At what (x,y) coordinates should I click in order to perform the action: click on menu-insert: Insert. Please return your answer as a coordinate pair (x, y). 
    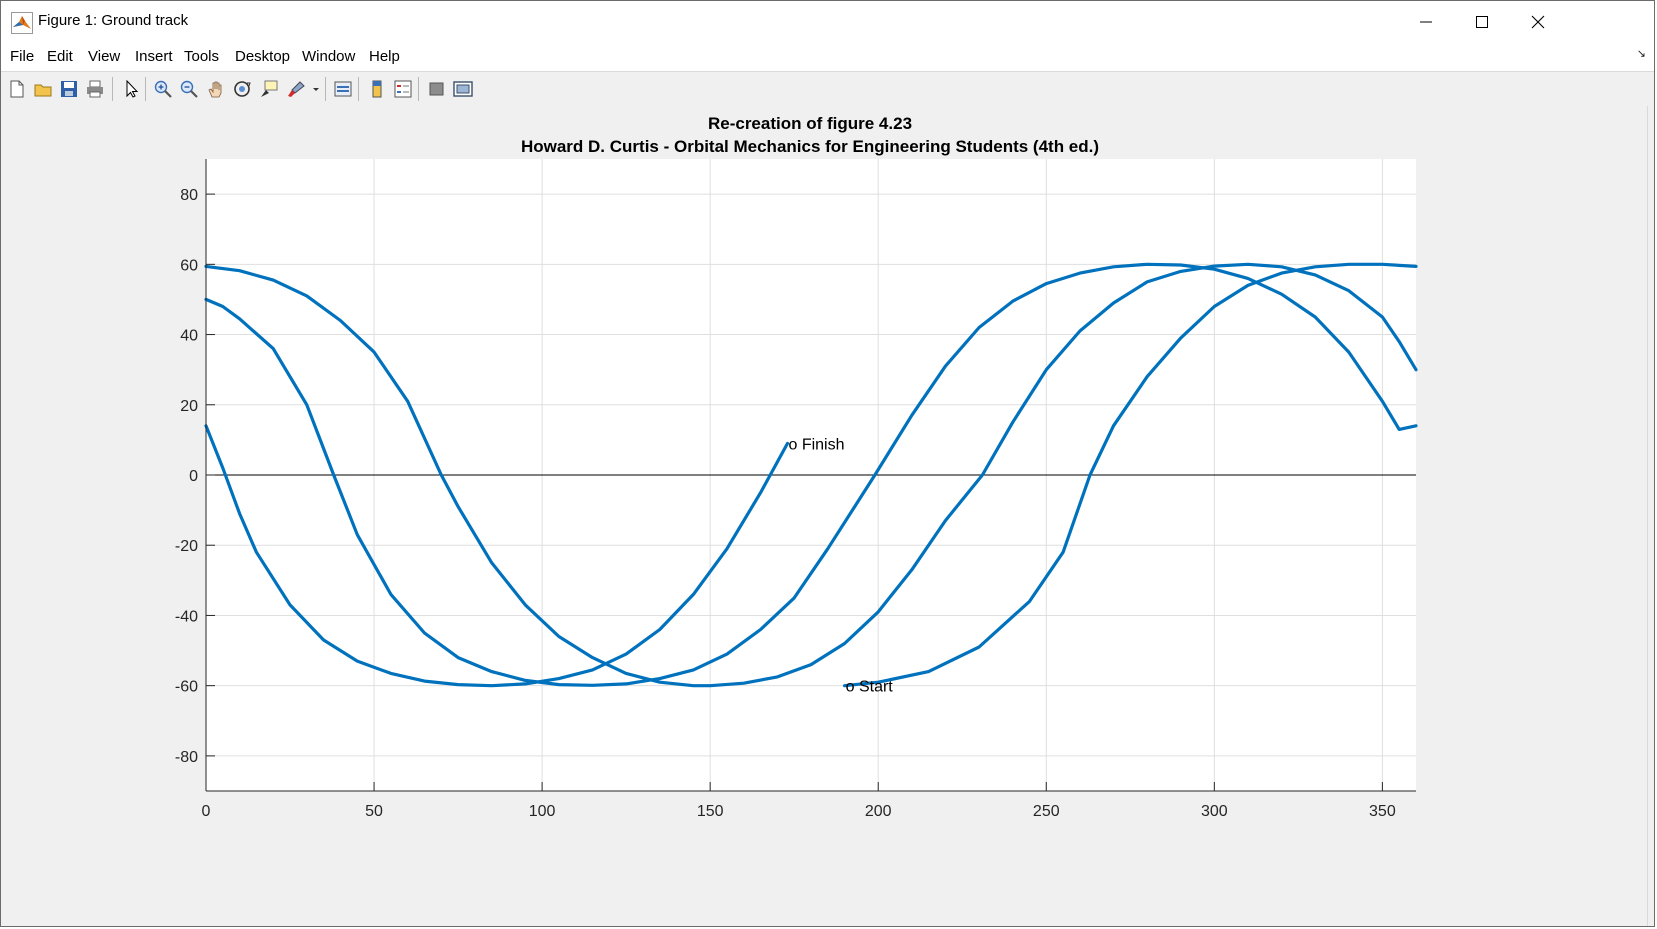
    Looking at the image, I should click on (154, 56).